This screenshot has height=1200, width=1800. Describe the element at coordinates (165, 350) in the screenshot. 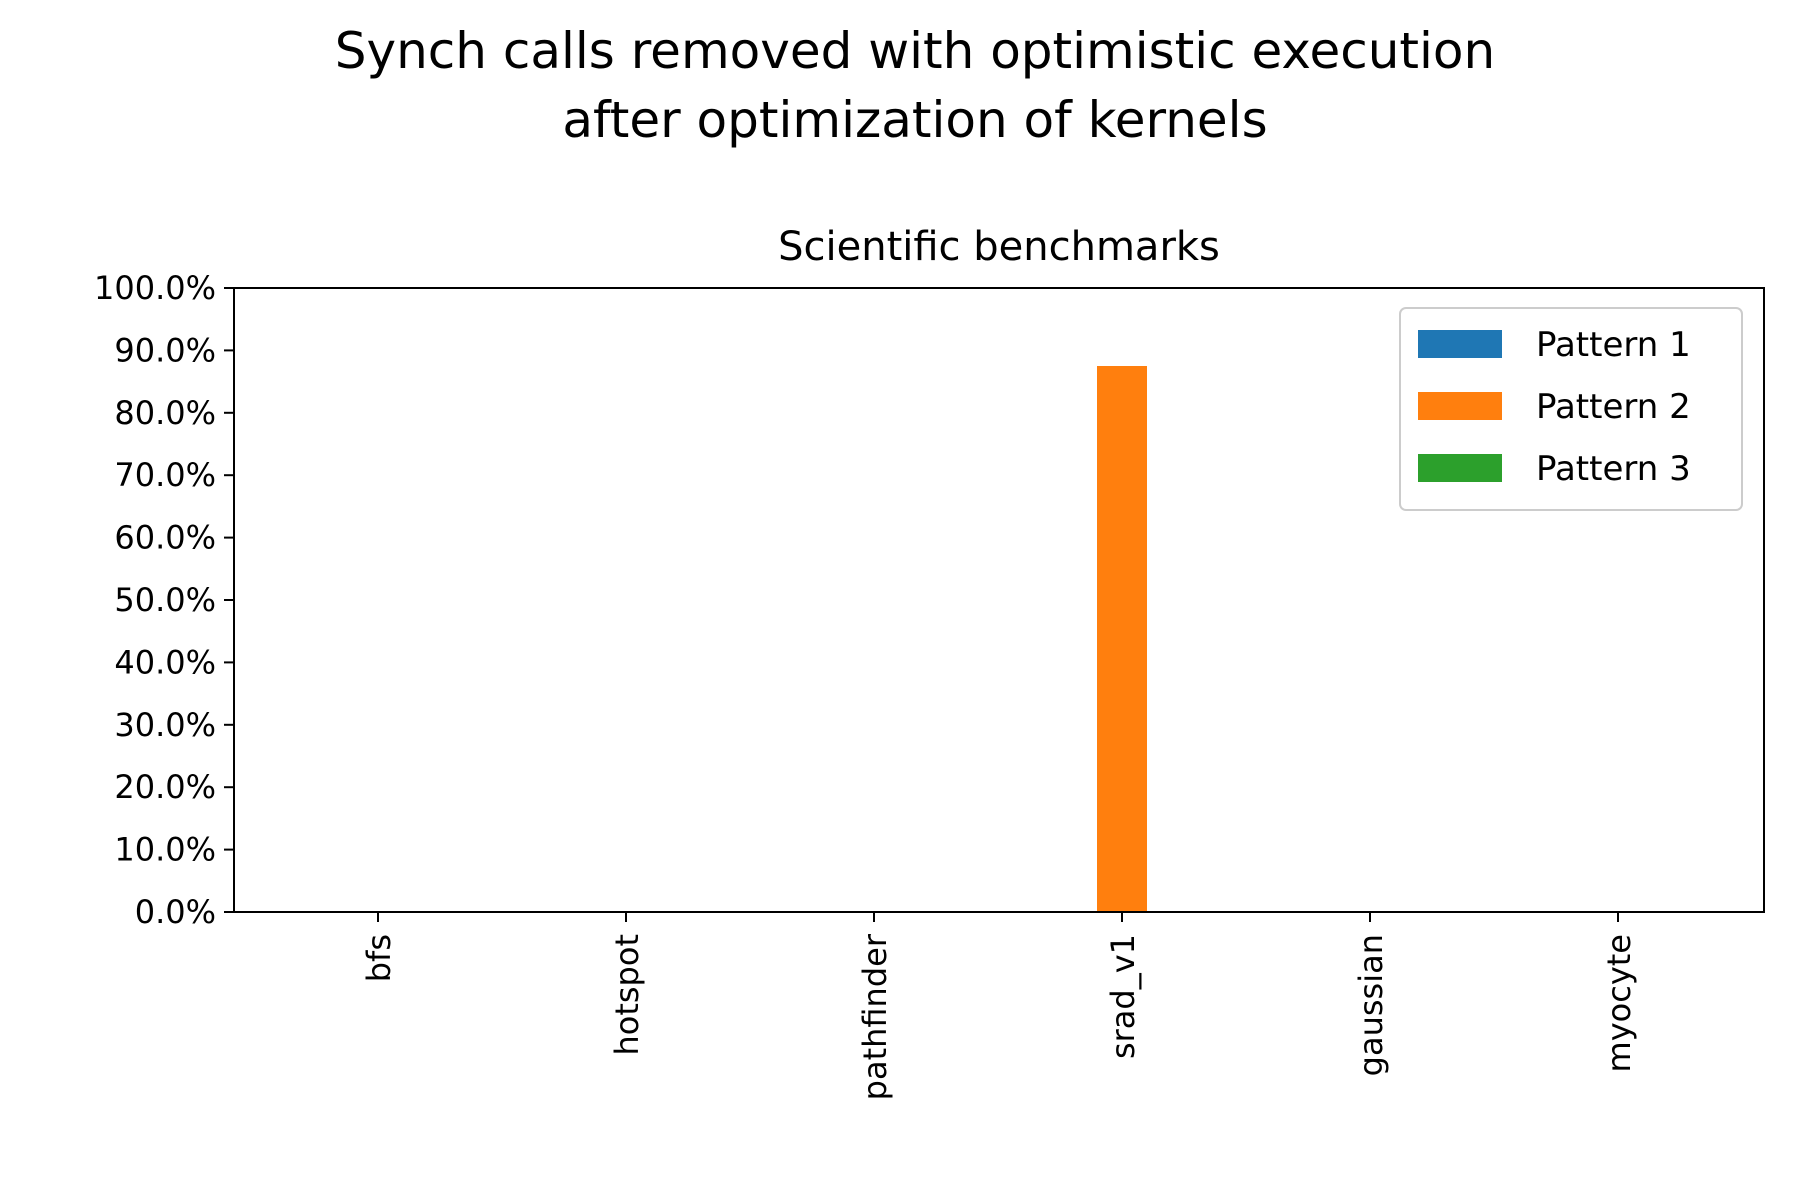

I see `y-tick-label: 90.0%` at that location.